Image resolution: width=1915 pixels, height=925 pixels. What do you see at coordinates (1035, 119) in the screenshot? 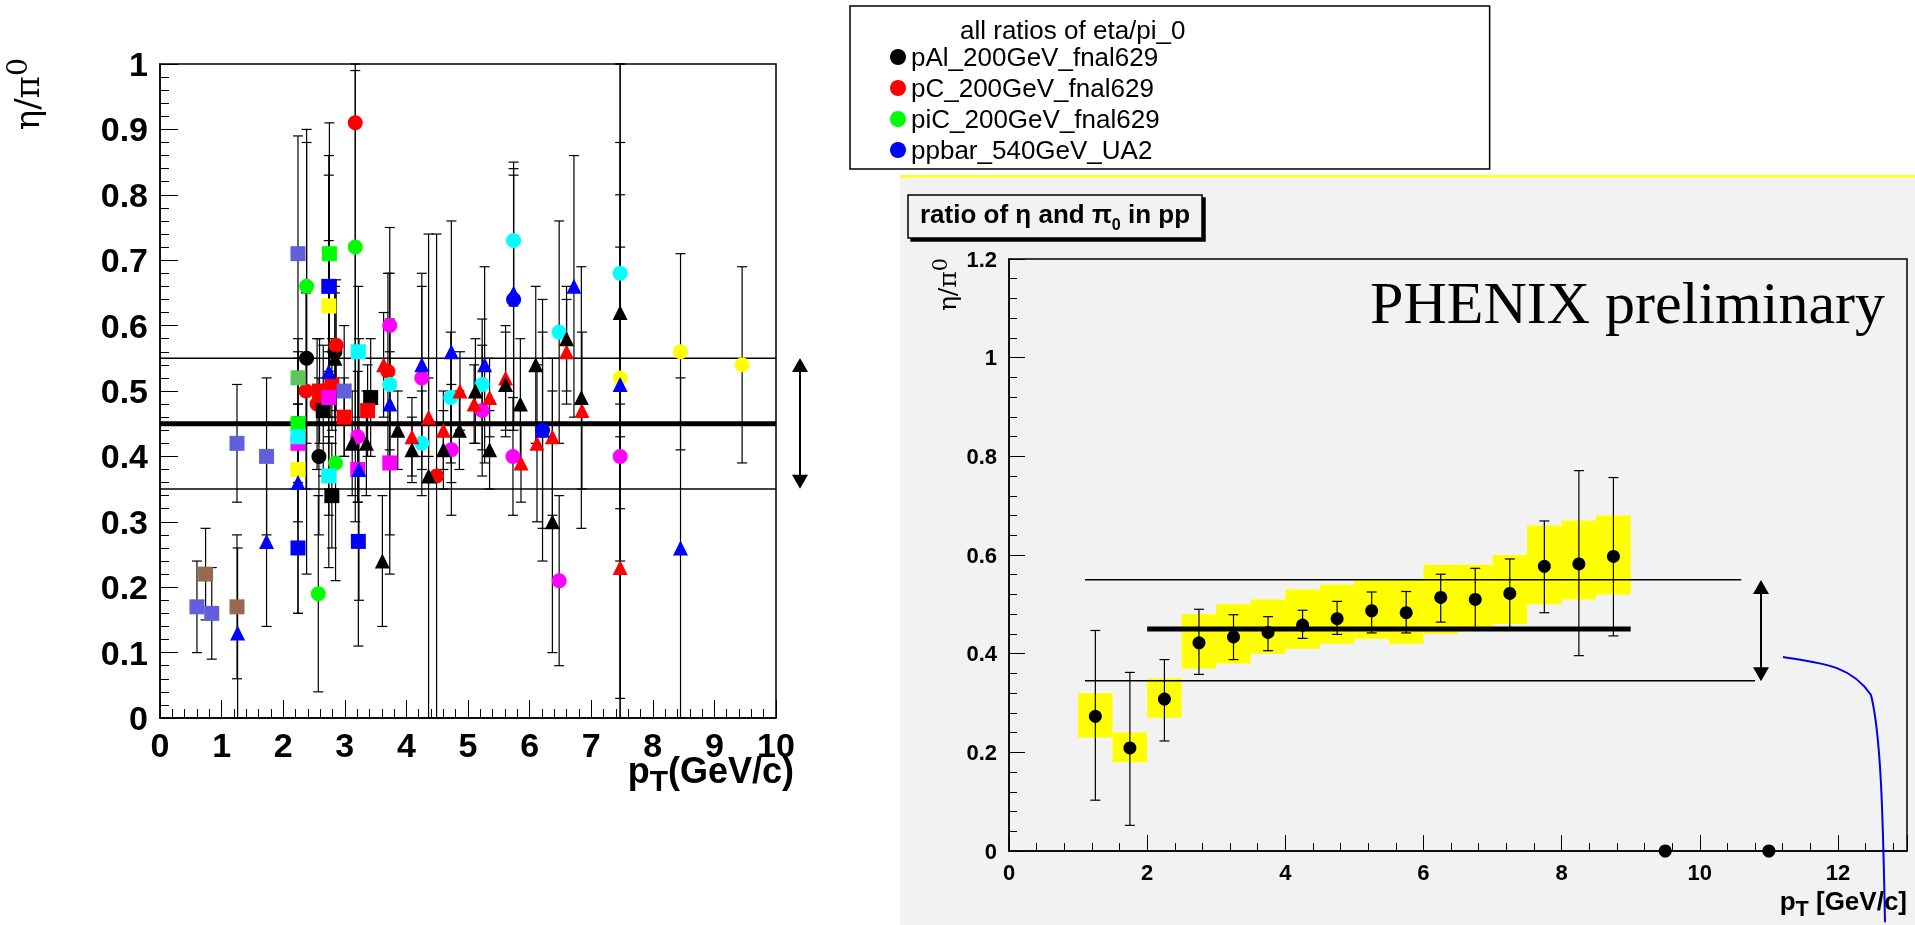
I see `legend-label: piC_200GeV_fnal629` at bounding box center [1035, 119].